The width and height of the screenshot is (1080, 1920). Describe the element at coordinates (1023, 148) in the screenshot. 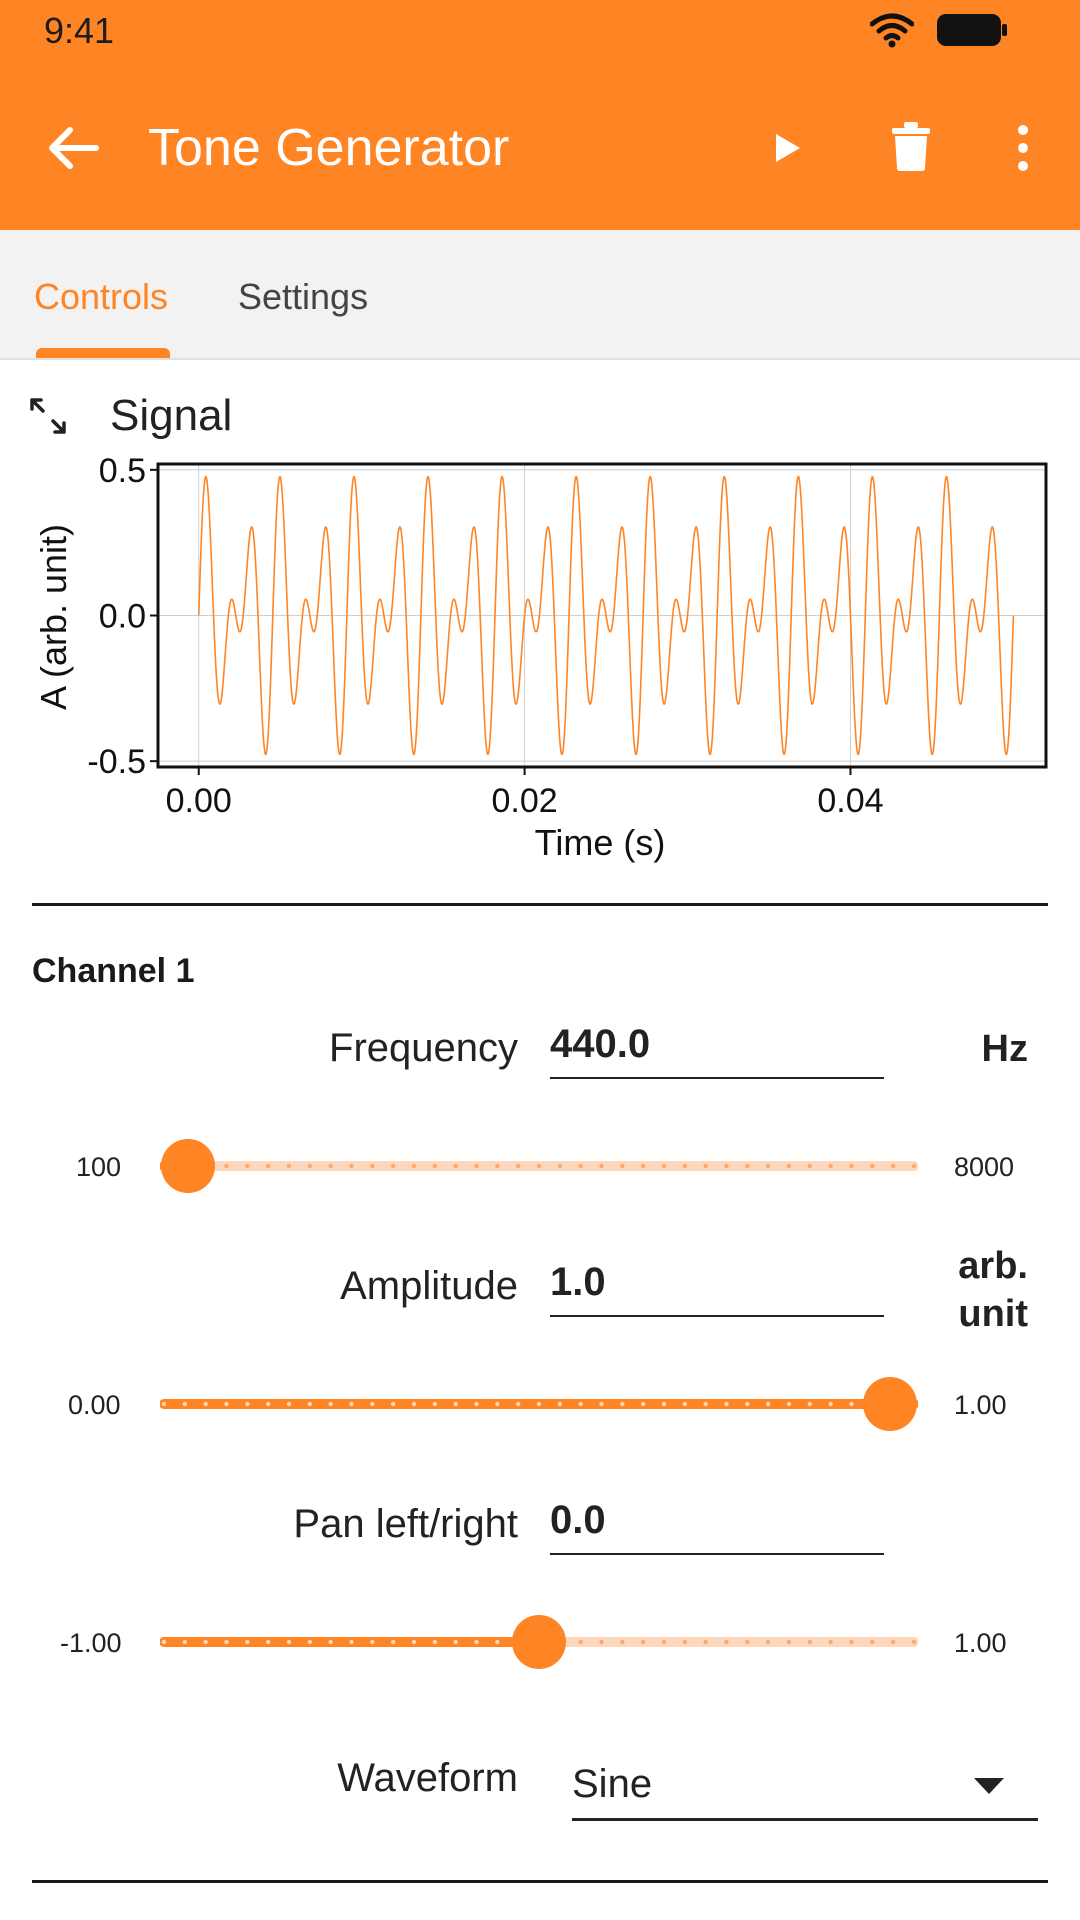

I see `more-vert-icon` at that location.